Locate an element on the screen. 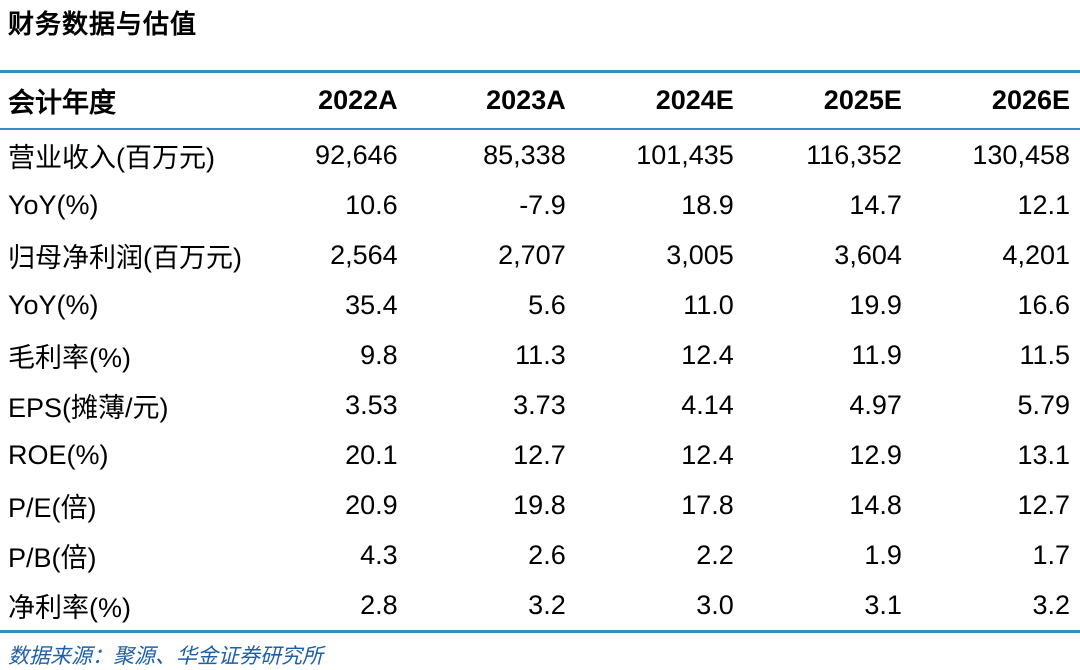 The height and width of the screenshot is (670, 1080). row-label: EPS(摊薄/元) is located at coordinates (88, 407).